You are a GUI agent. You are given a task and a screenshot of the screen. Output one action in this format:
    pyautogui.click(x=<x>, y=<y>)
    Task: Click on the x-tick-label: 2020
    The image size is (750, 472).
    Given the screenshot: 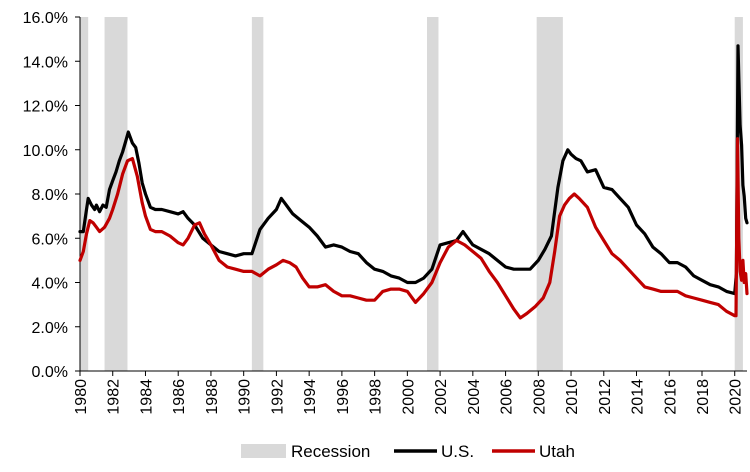 What is the action you would take?
    pyautogui.click(x=736, y=397)
    